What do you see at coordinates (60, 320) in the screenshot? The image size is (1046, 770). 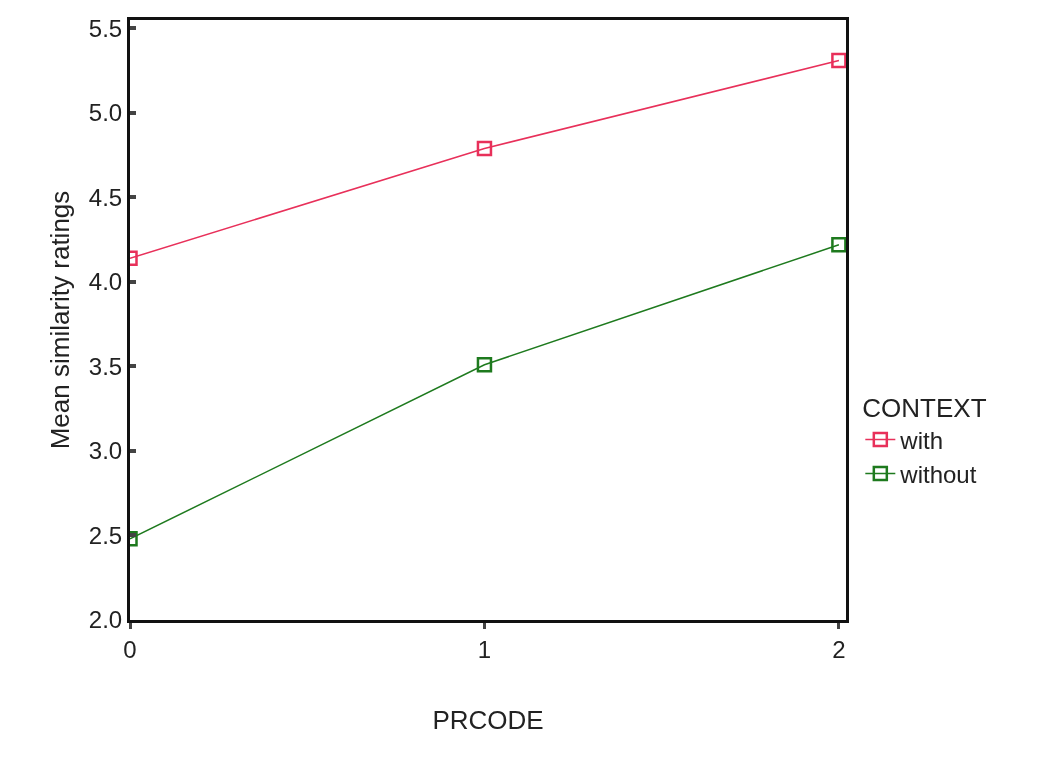 I see `y-axis-title: Mean similarity ratings` at bounding box center [60, 320].